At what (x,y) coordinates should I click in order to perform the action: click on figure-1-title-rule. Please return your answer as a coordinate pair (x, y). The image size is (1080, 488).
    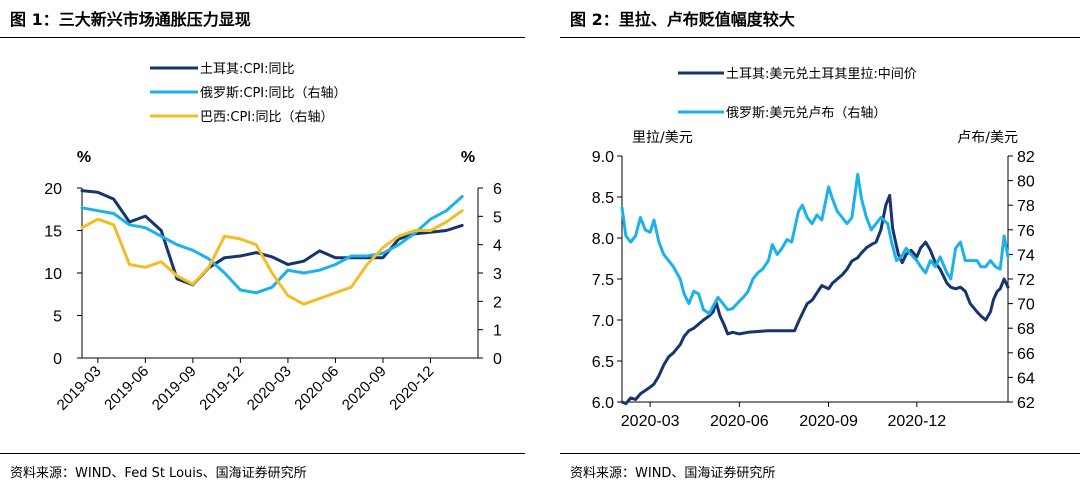
    Looking at the image, I should click on (262, 37).